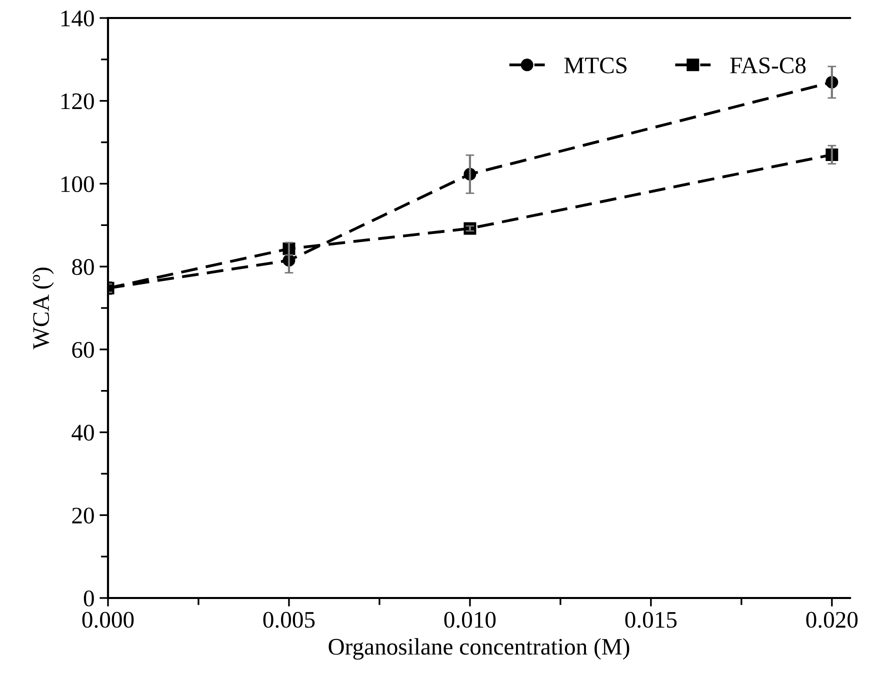 The height and width of the screenshot is (680, 875). I want to click on x-tick-label: 0.015, so click(651, 620).